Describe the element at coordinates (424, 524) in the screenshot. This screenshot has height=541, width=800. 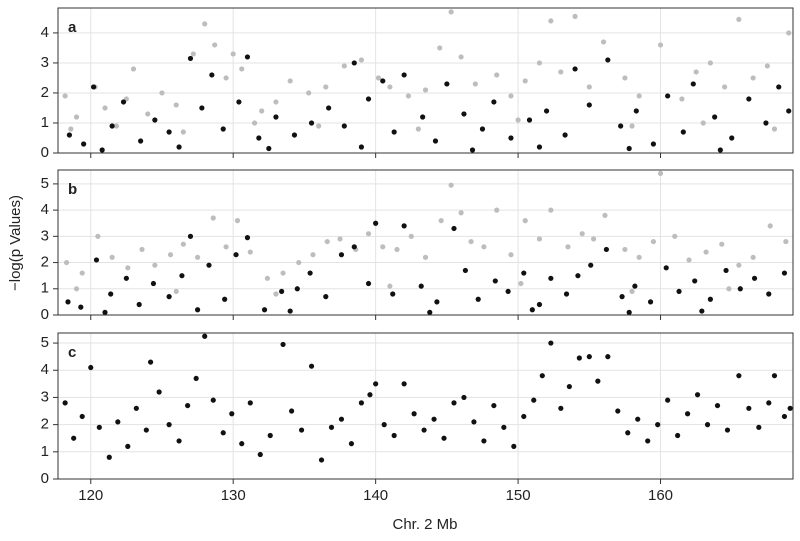
I see `x-axis-label: Chr. 2 Mb` at that location.